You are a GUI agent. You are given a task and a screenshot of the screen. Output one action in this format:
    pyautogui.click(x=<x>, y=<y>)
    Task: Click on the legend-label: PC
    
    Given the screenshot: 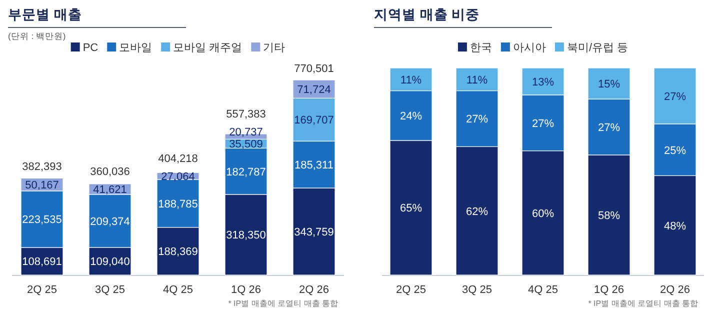 What is the action you would take?
    pyautogui.click(x=90, y=48)
    